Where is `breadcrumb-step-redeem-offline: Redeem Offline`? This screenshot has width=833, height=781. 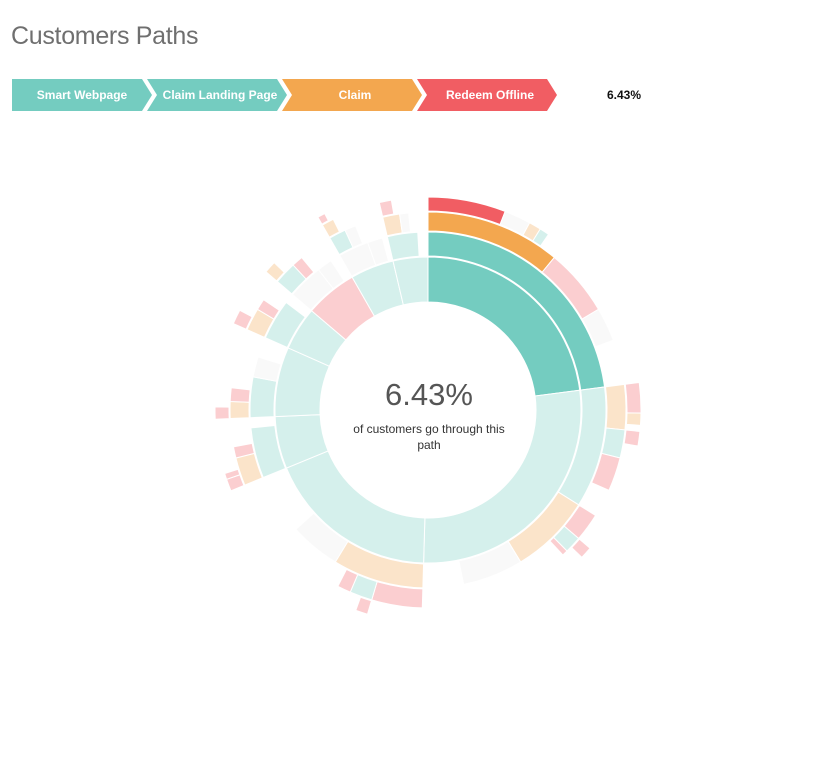
breadcrumb-step-redeem-offline: Redeem Offline is located at coordinates (487, 95).